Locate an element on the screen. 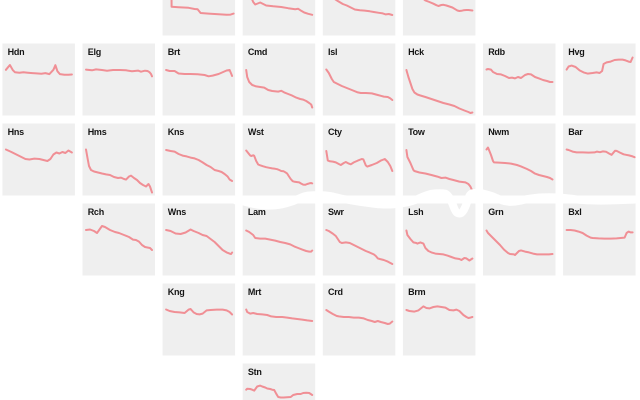  svg-text: Lsh is located at coordinates (415, 212).